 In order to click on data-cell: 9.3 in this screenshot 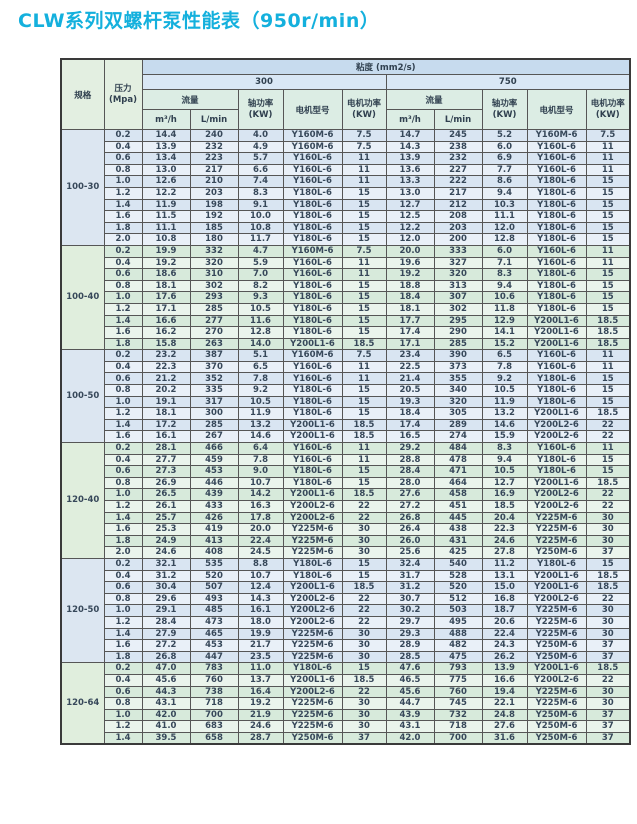, I will do `click(260, 297)`.